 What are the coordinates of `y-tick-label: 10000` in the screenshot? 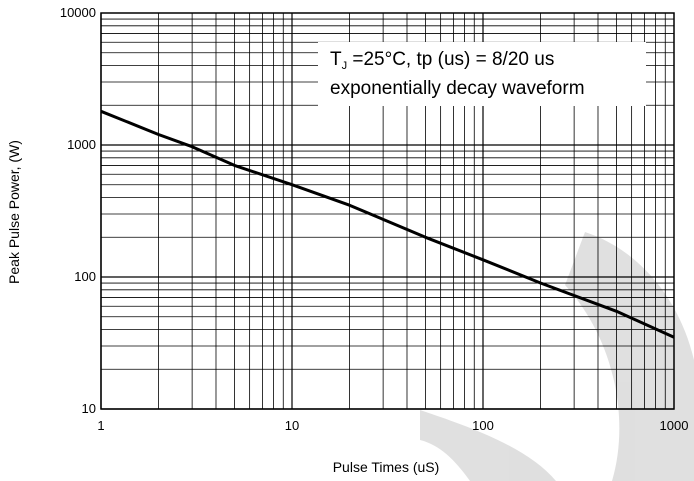 It's located at (78, 12).